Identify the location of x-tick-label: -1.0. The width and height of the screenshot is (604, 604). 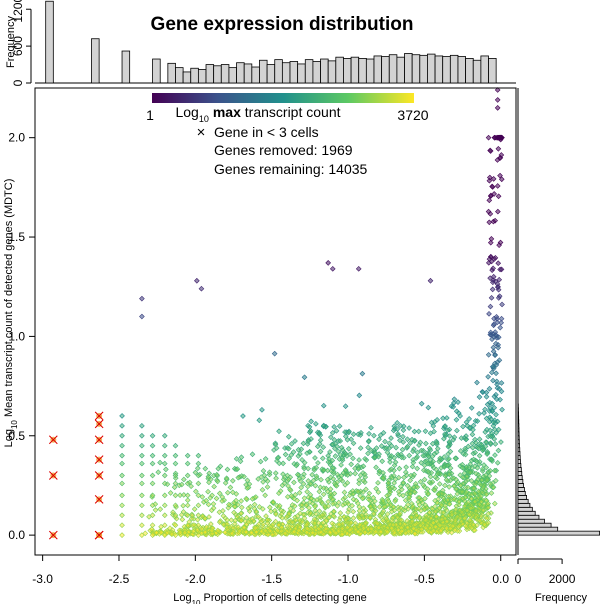
(348, 579).